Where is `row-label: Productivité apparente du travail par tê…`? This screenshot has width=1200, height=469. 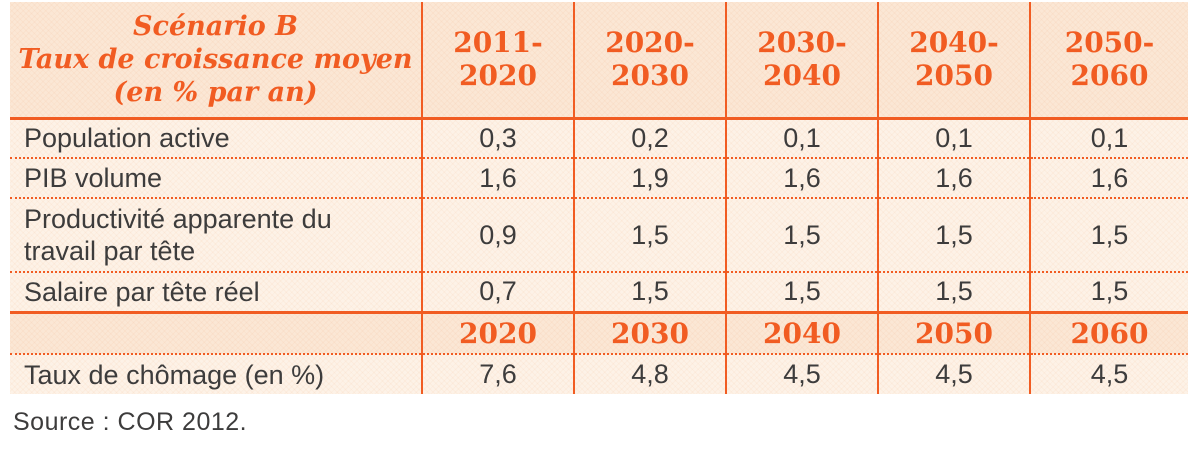 row-label: Productivité apparente du travail par tê… is located at coordinates (216, 234).